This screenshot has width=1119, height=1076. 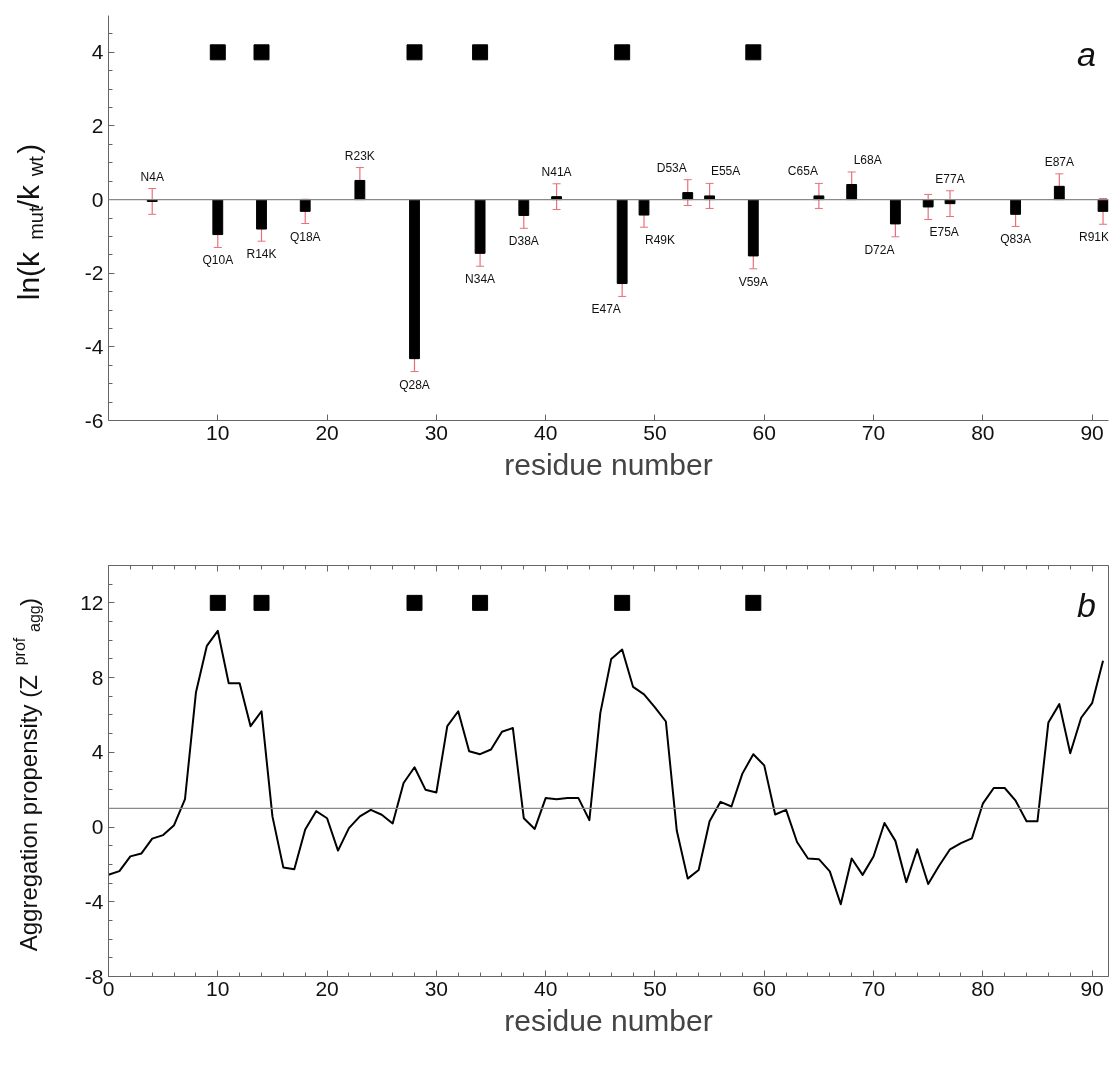 I want to click on y-tick-label: 12, so click(x=92, y=602).